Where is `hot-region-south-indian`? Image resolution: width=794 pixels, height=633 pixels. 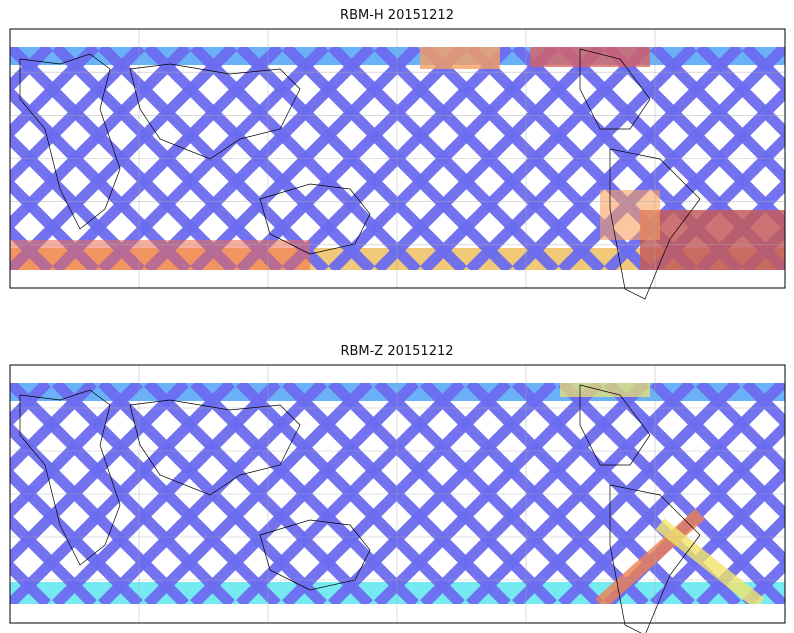 hot-region-south-indian is located at coordinates (160, 255).